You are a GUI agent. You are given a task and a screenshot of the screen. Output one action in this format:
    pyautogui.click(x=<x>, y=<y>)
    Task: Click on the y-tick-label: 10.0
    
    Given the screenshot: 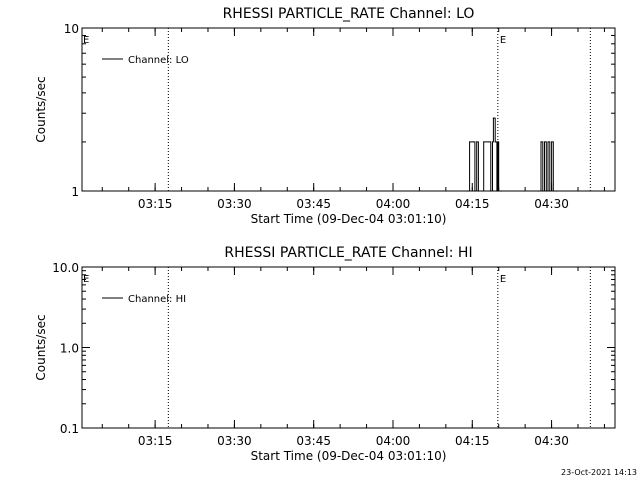 What is the action you would take?
    pyautogui.click(x=65, y=268)
    